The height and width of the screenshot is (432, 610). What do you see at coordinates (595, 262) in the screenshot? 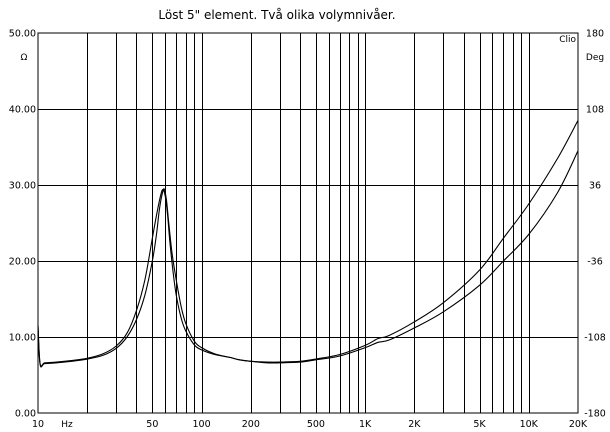
I see `y-right-tick-label: -36` at bounding box center [595, 262].